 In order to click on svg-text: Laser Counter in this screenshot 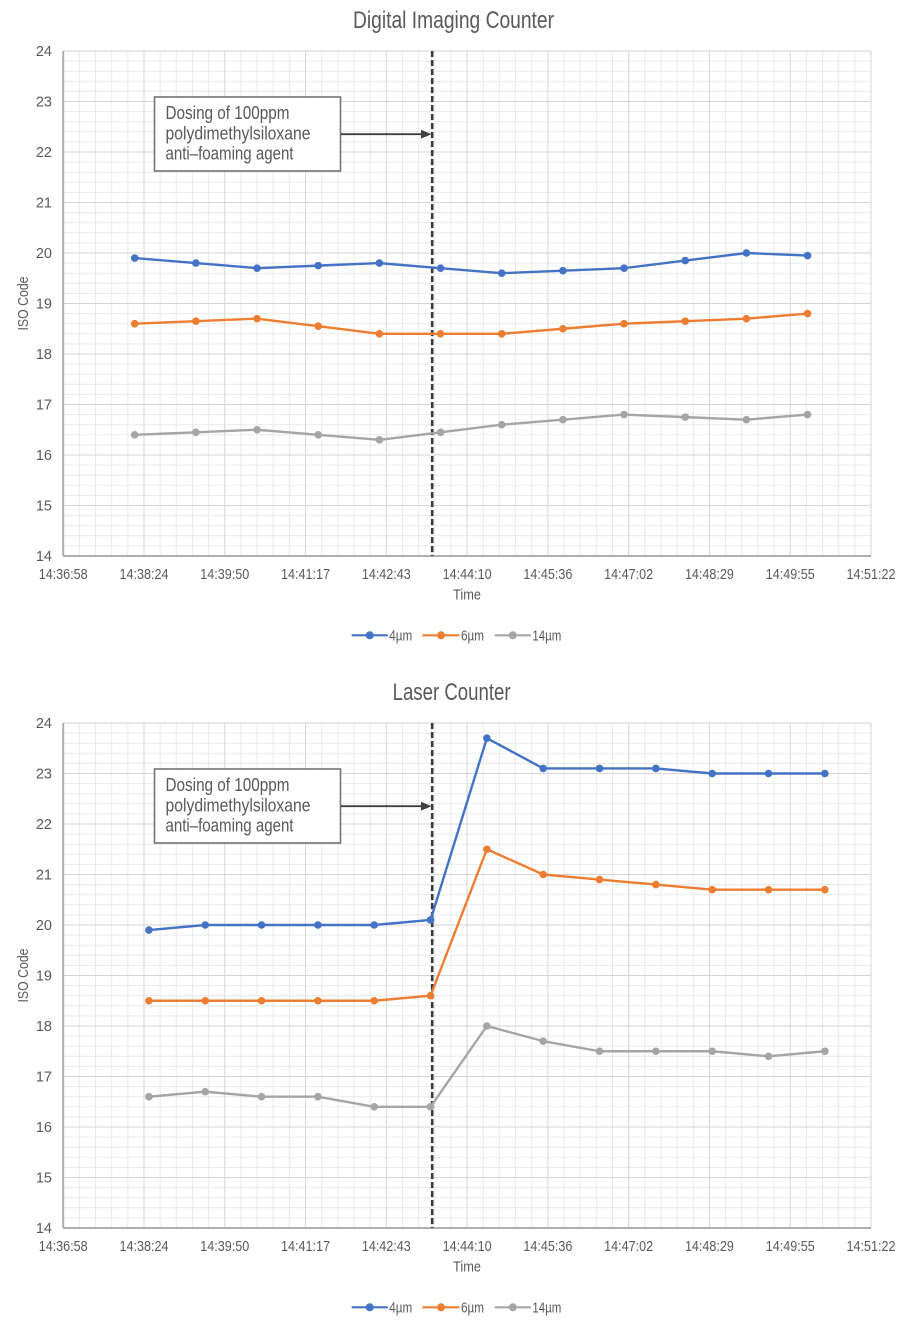, I will do `click(452, 692)`.